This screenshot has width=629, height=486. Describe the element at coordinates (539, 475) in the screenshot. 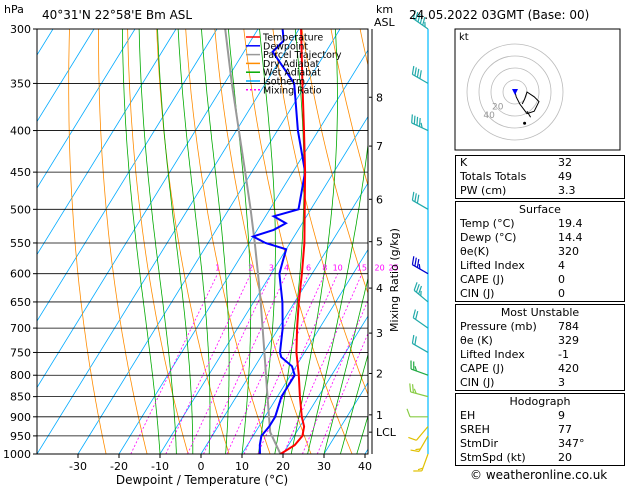

I see `footer-credit: © weatheronline.co.uk` at that location.